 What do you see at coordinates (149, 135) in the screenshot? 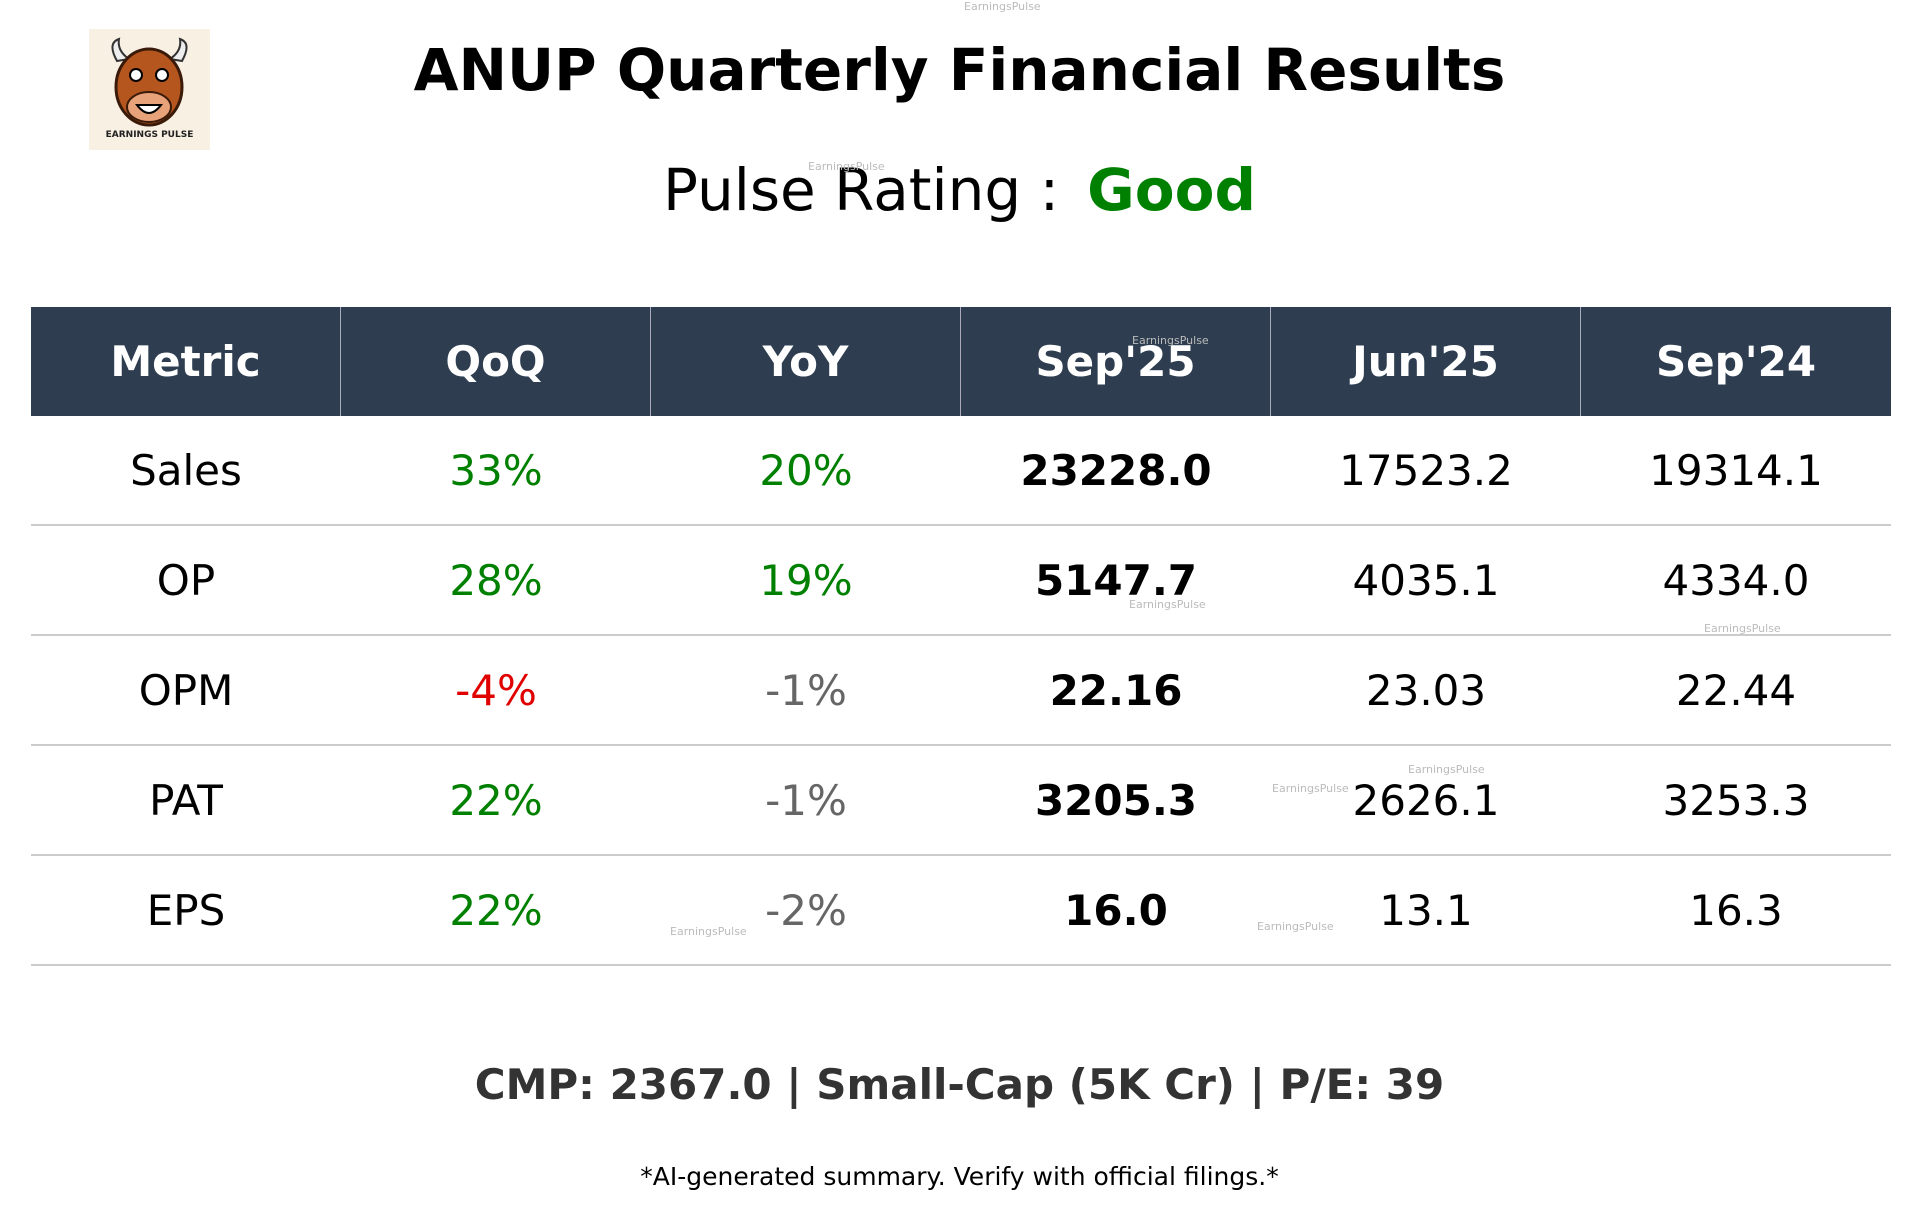
I see `logo-caption: EARNINGS PULSE` at bounding box center [149, 135].